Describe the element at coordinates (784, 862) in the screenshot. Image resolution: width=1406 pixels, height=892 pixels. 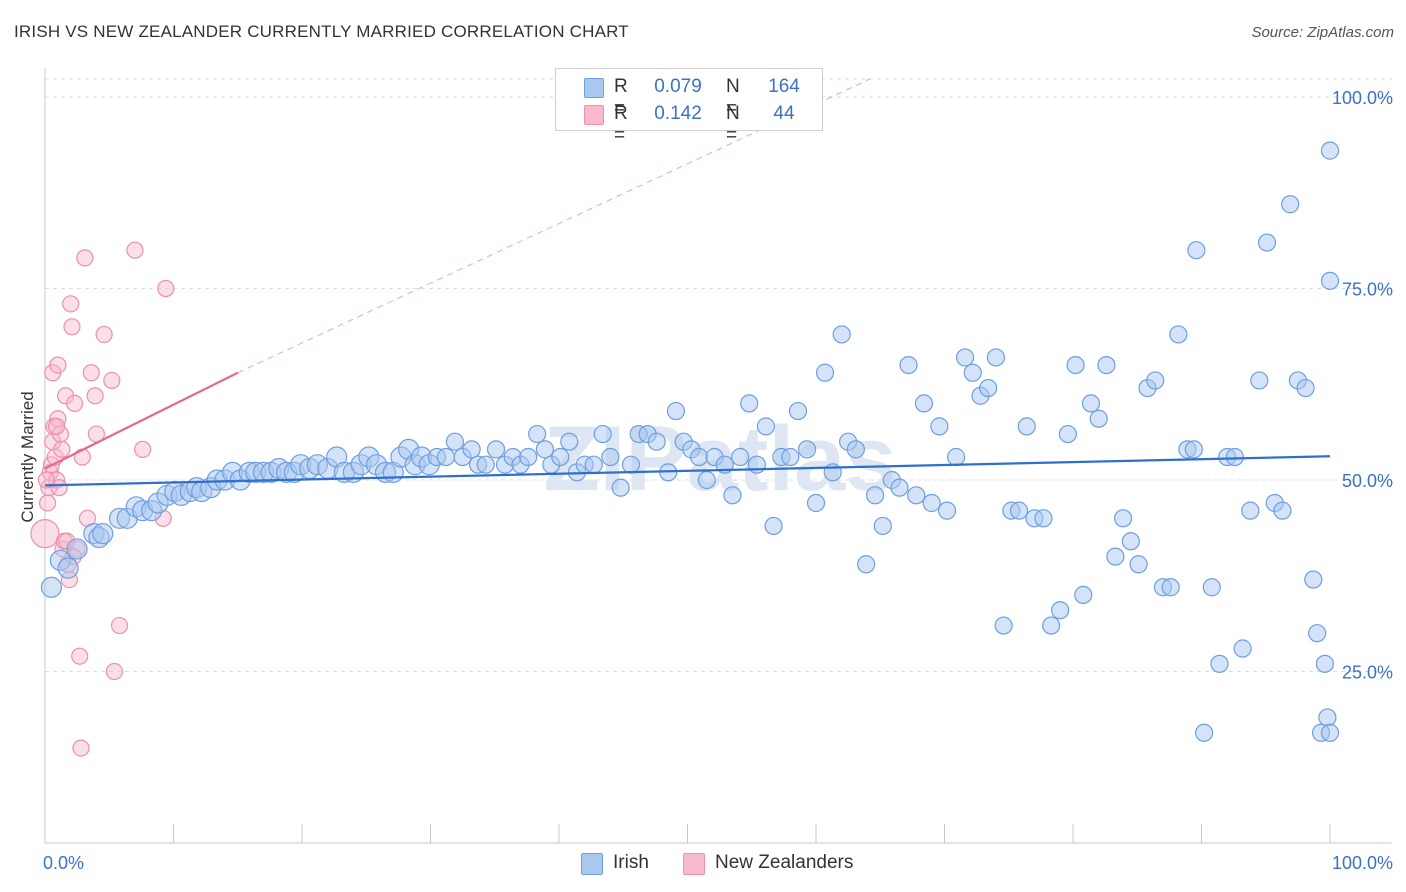
I see `nz-legend-label: New Zealanders` at that location.